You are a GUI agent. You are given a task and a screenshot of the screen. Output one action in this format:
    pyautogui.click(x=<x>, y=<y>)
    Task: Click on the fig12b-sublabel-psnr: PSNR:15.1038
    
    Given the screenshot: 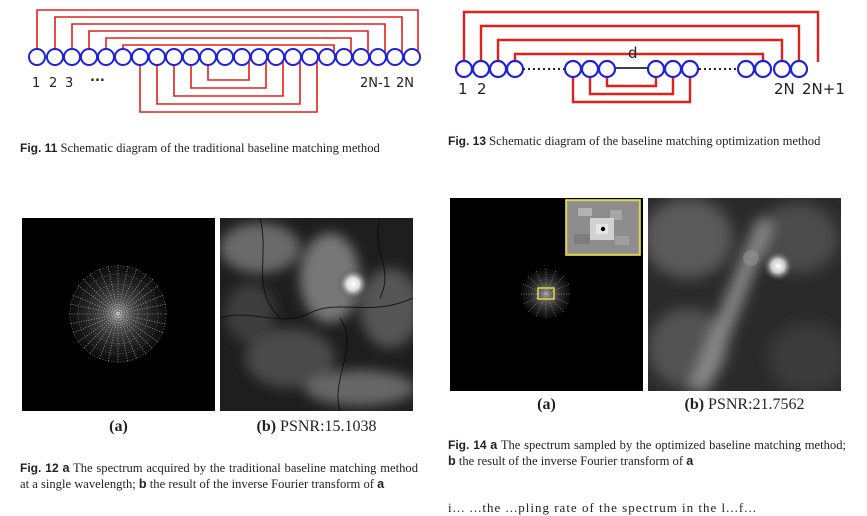 What is the action you would take?
    pyautogui.click(x=328, y=426)
    